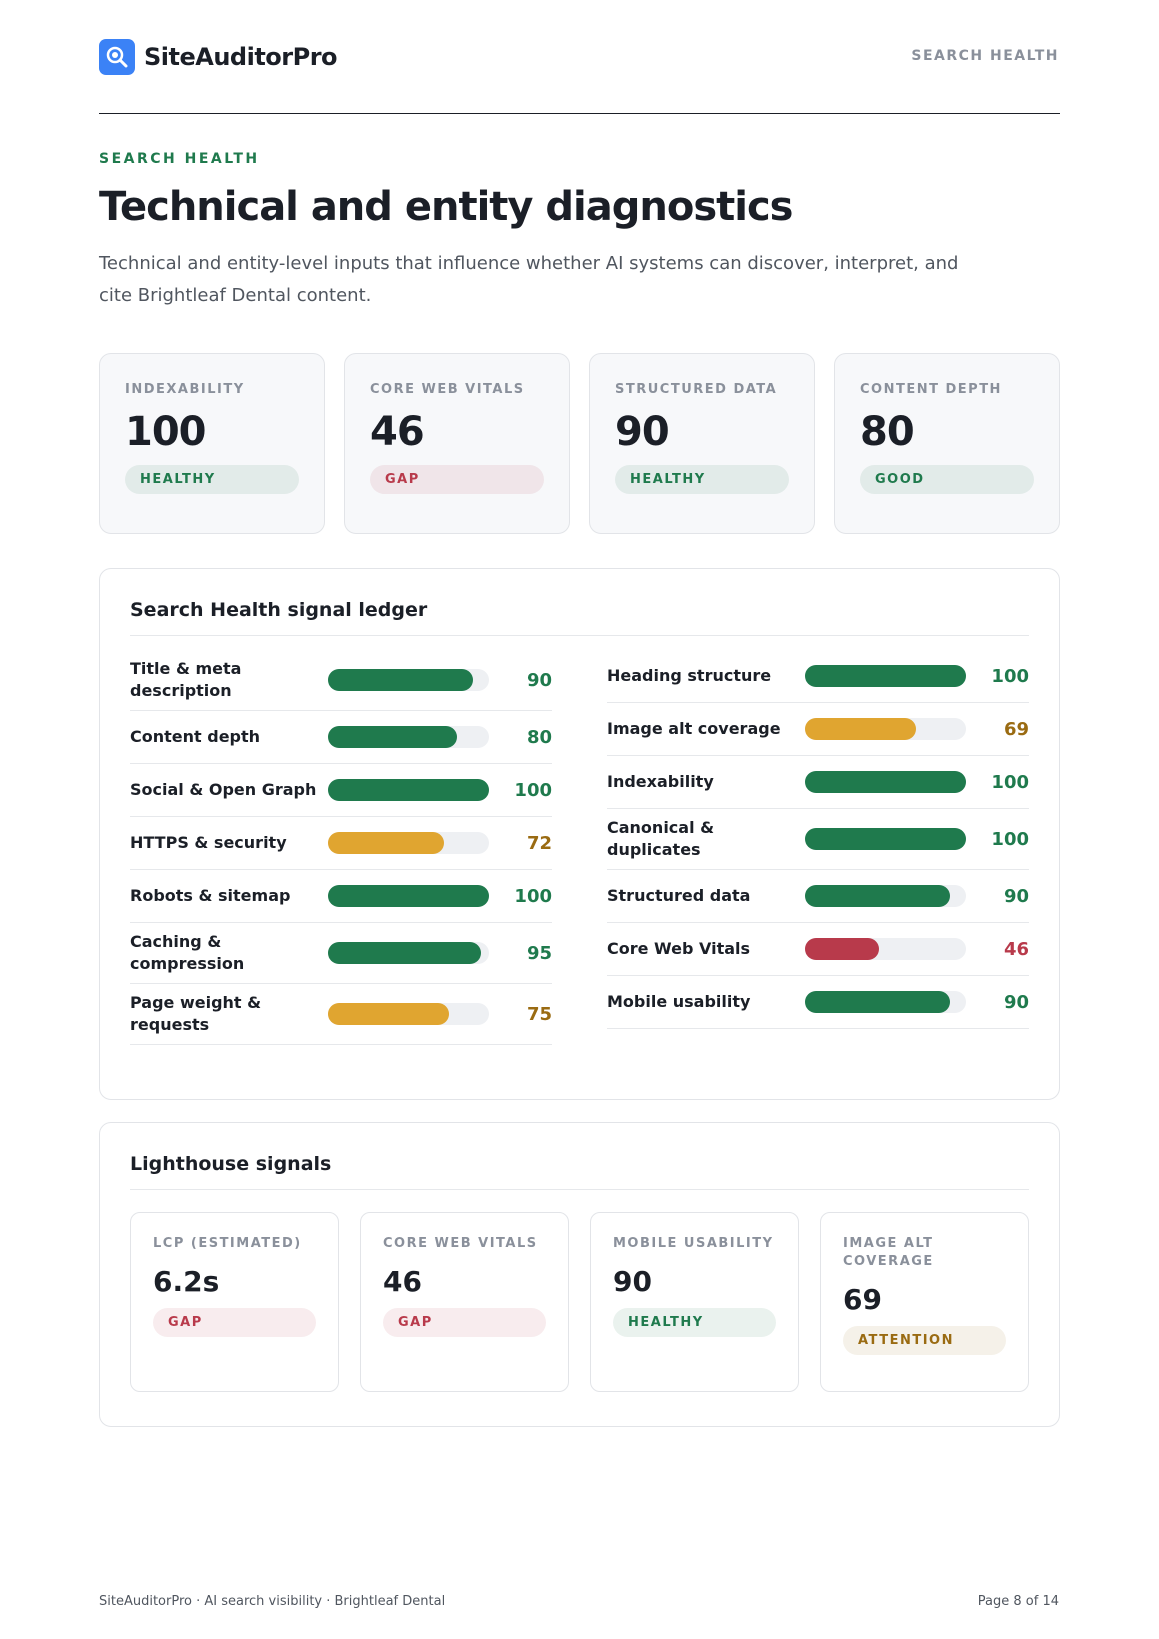 This screenshot has width=1159, height=1639. I want to click on metric-card: MOBILE USABILITY 90 HEALTHY, so click(694, 1302).